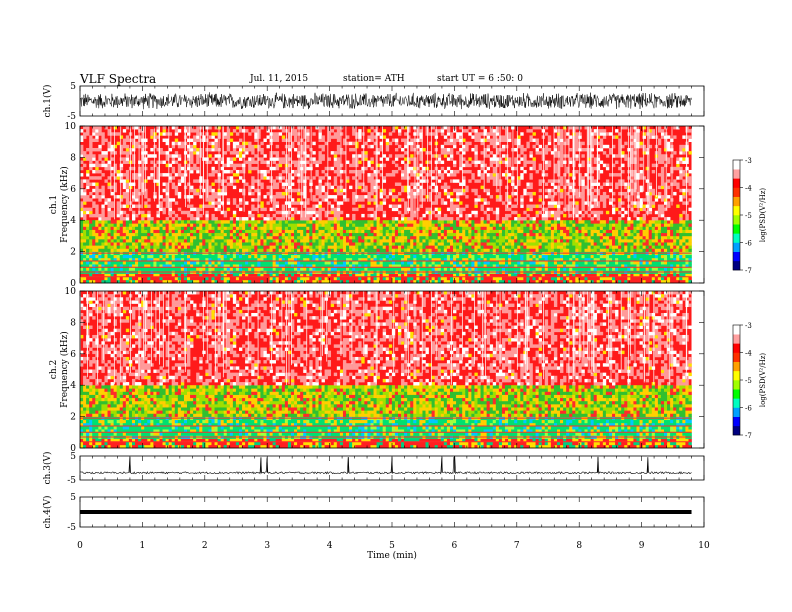 This screenshot has width=792, height=612. Describe the element at coordinates (118, 79) in the screenshot. I see `plot-title: VLF Spectra` at that location.